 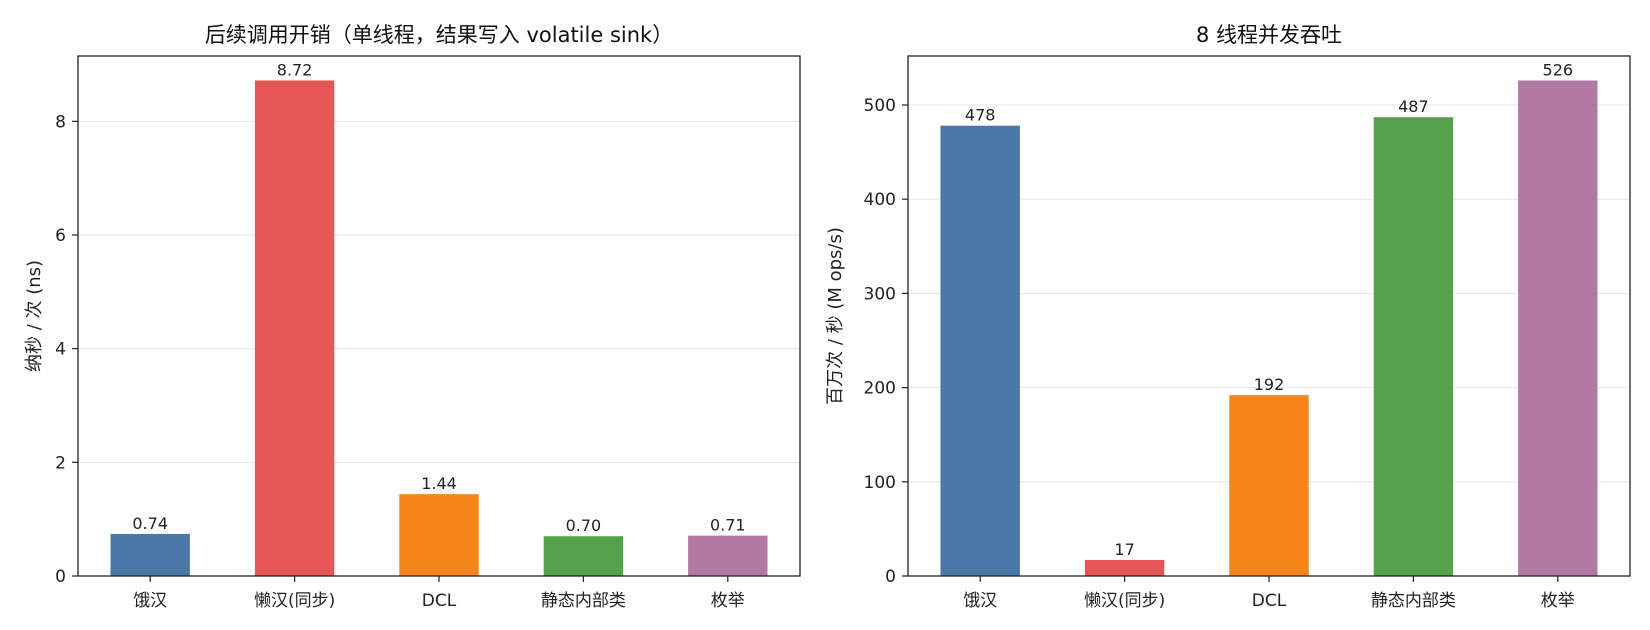 I want to click on data-label: 1.44, so click(x=439, y=483).